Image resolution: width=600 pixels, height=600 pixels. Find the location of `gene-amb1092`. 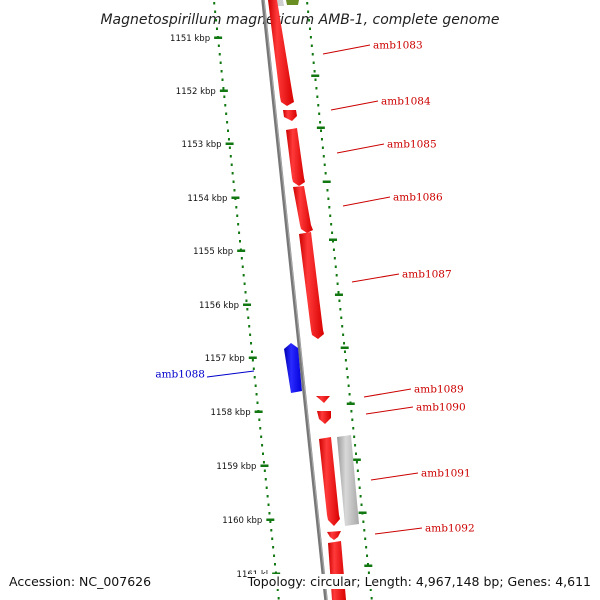

gene-amb1092 is located at coordinates (337, 570).